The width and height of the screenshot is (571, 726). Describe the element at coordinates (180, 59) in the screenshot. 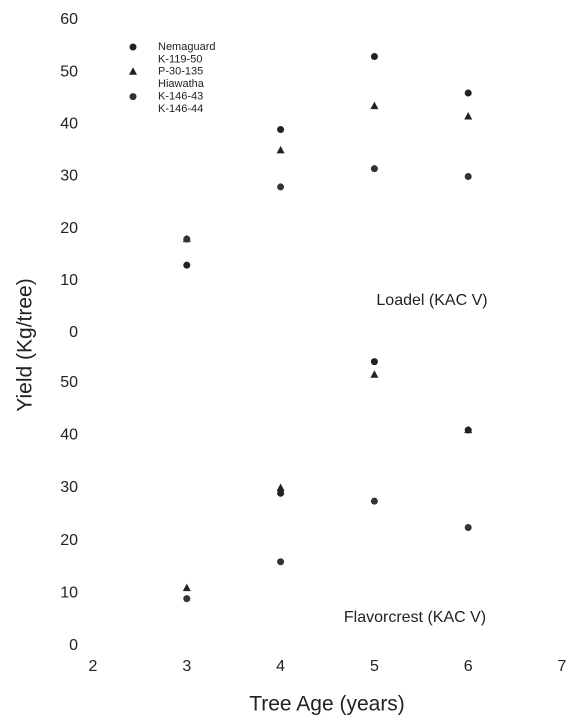

I see `legend-label: K-119-50` at that location.